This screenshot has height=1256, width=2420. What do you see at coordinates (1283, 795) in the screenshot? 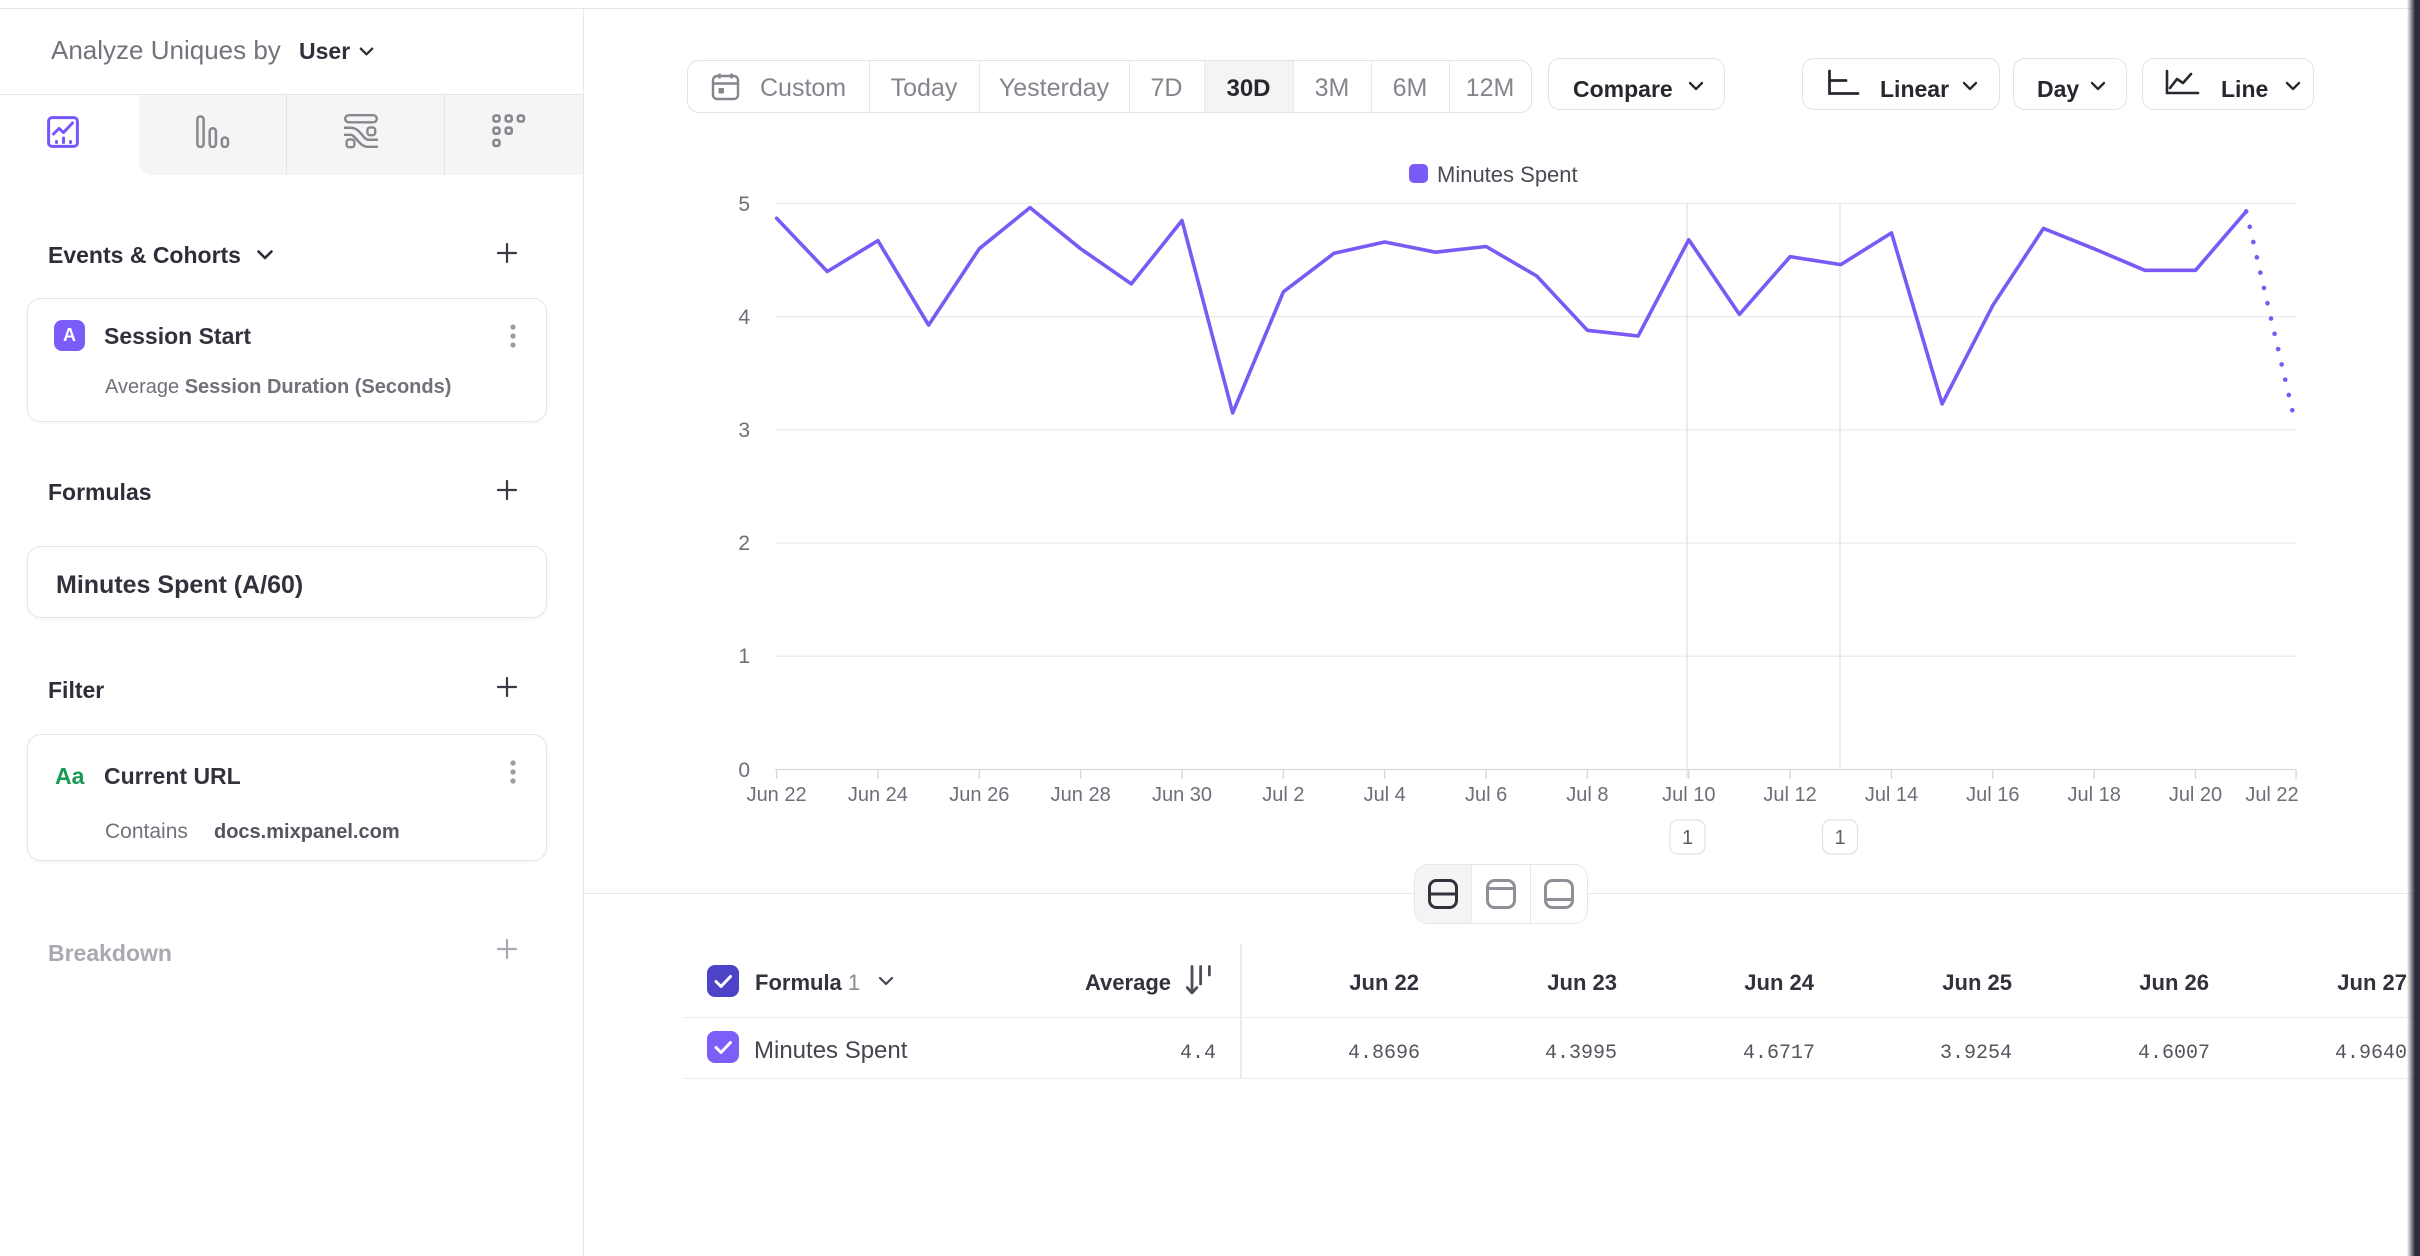
I see `svg-text: Jul 2` at bounding box center [1283, 795].